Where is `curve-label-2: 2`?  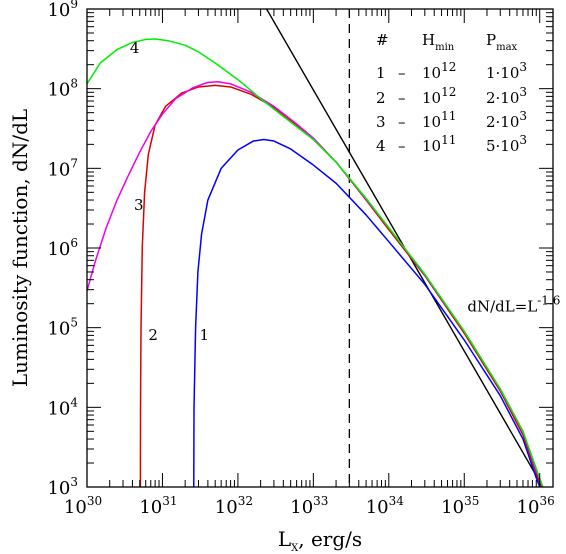 curve-label-2: 2 is located at coordinates (153, 335).